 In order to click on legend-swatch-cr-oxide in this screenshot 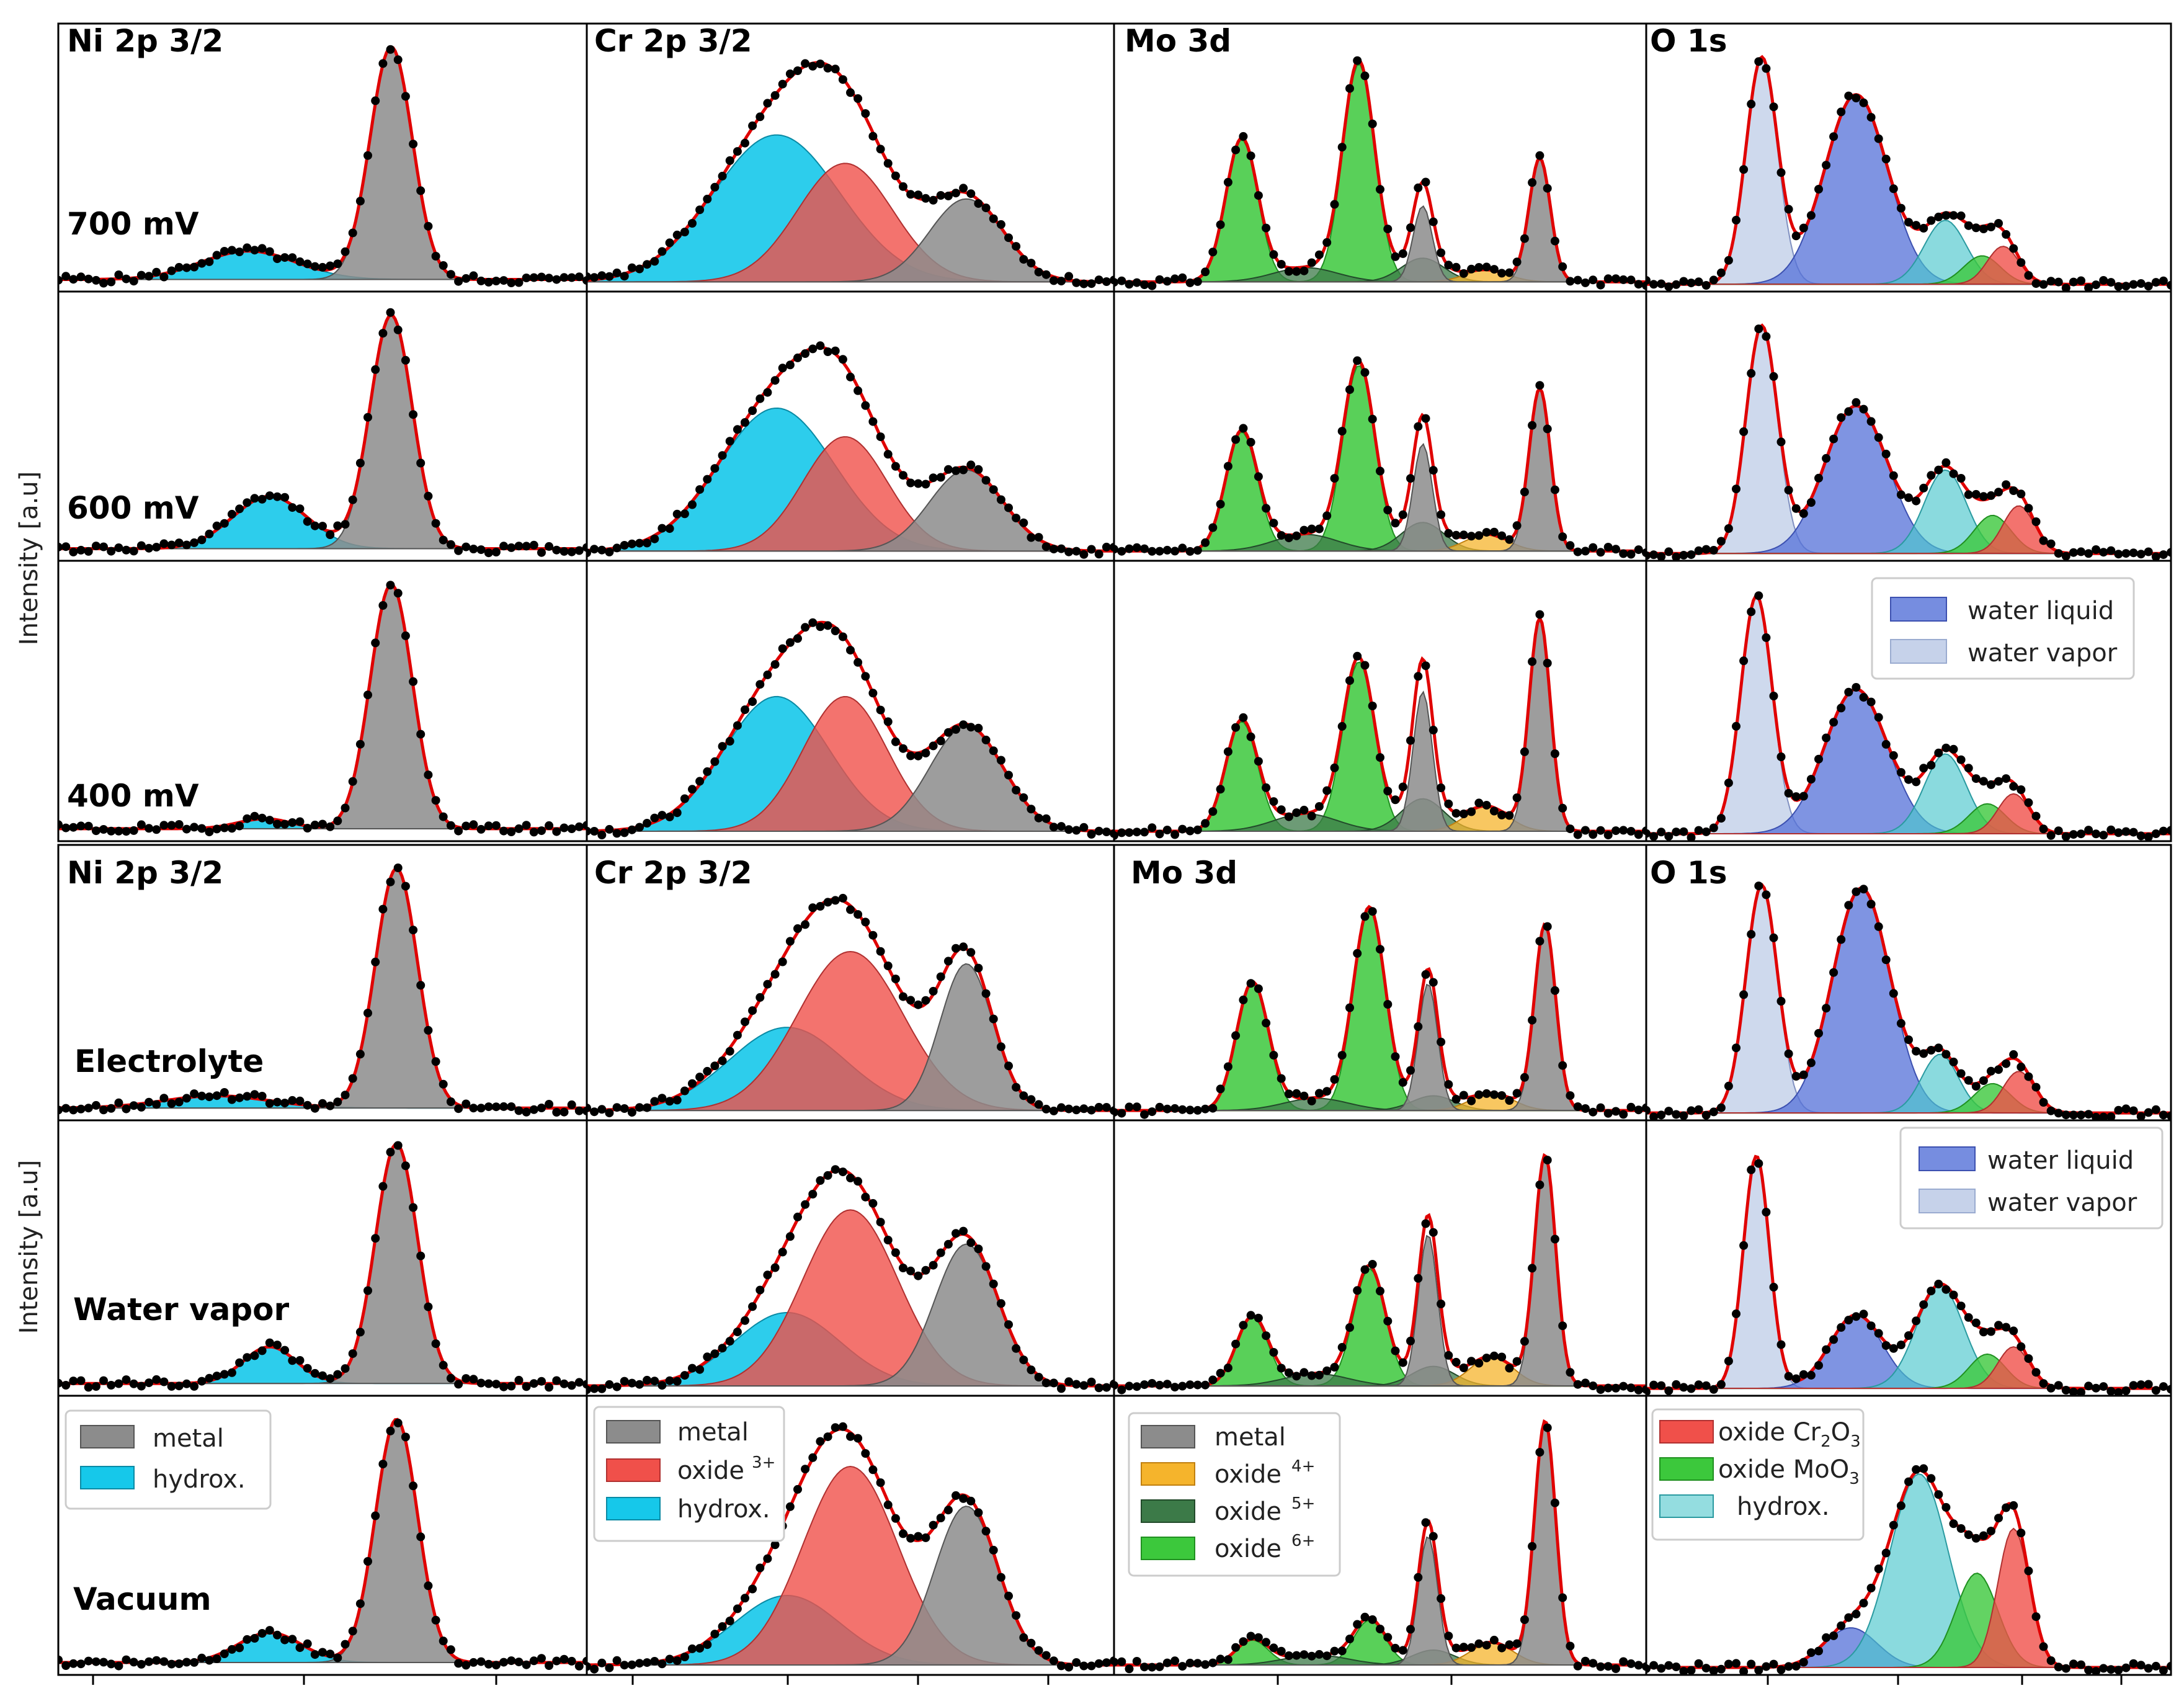, I will do `click(634, 1470)`.